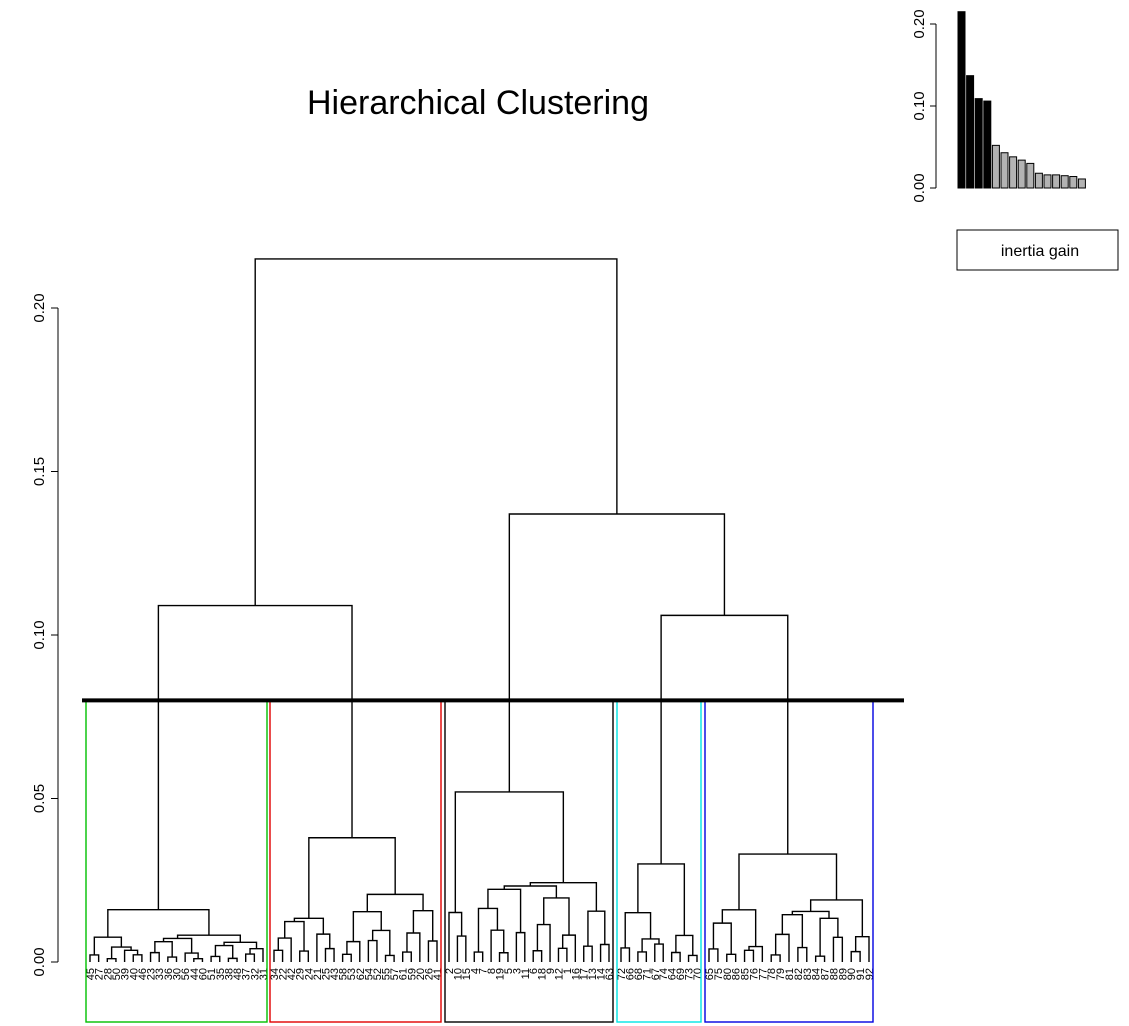 The height and width of the screenshot is (1026, 1129). I want to click on leaf-label: 48, so click(238, 974).